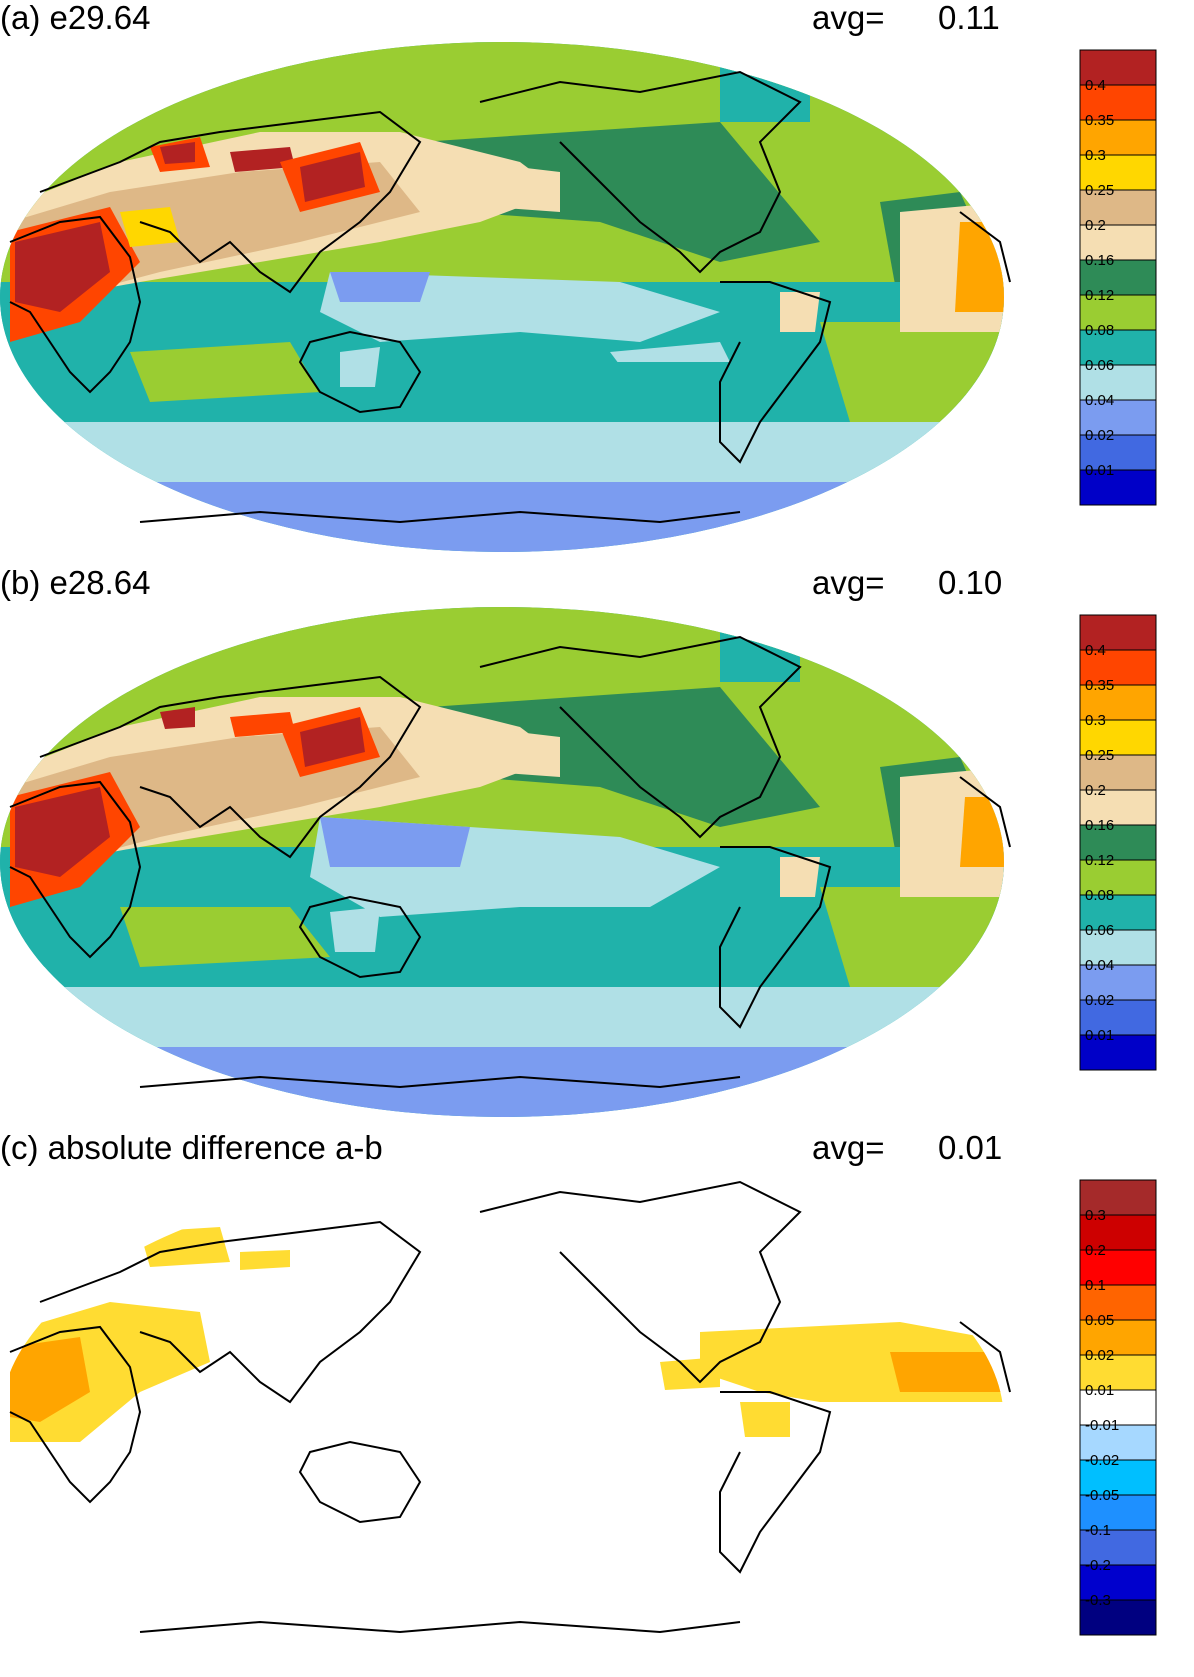  Describe the element at coordinates (262, 159) in the screenshot. I see `central-asia-red` at that location.